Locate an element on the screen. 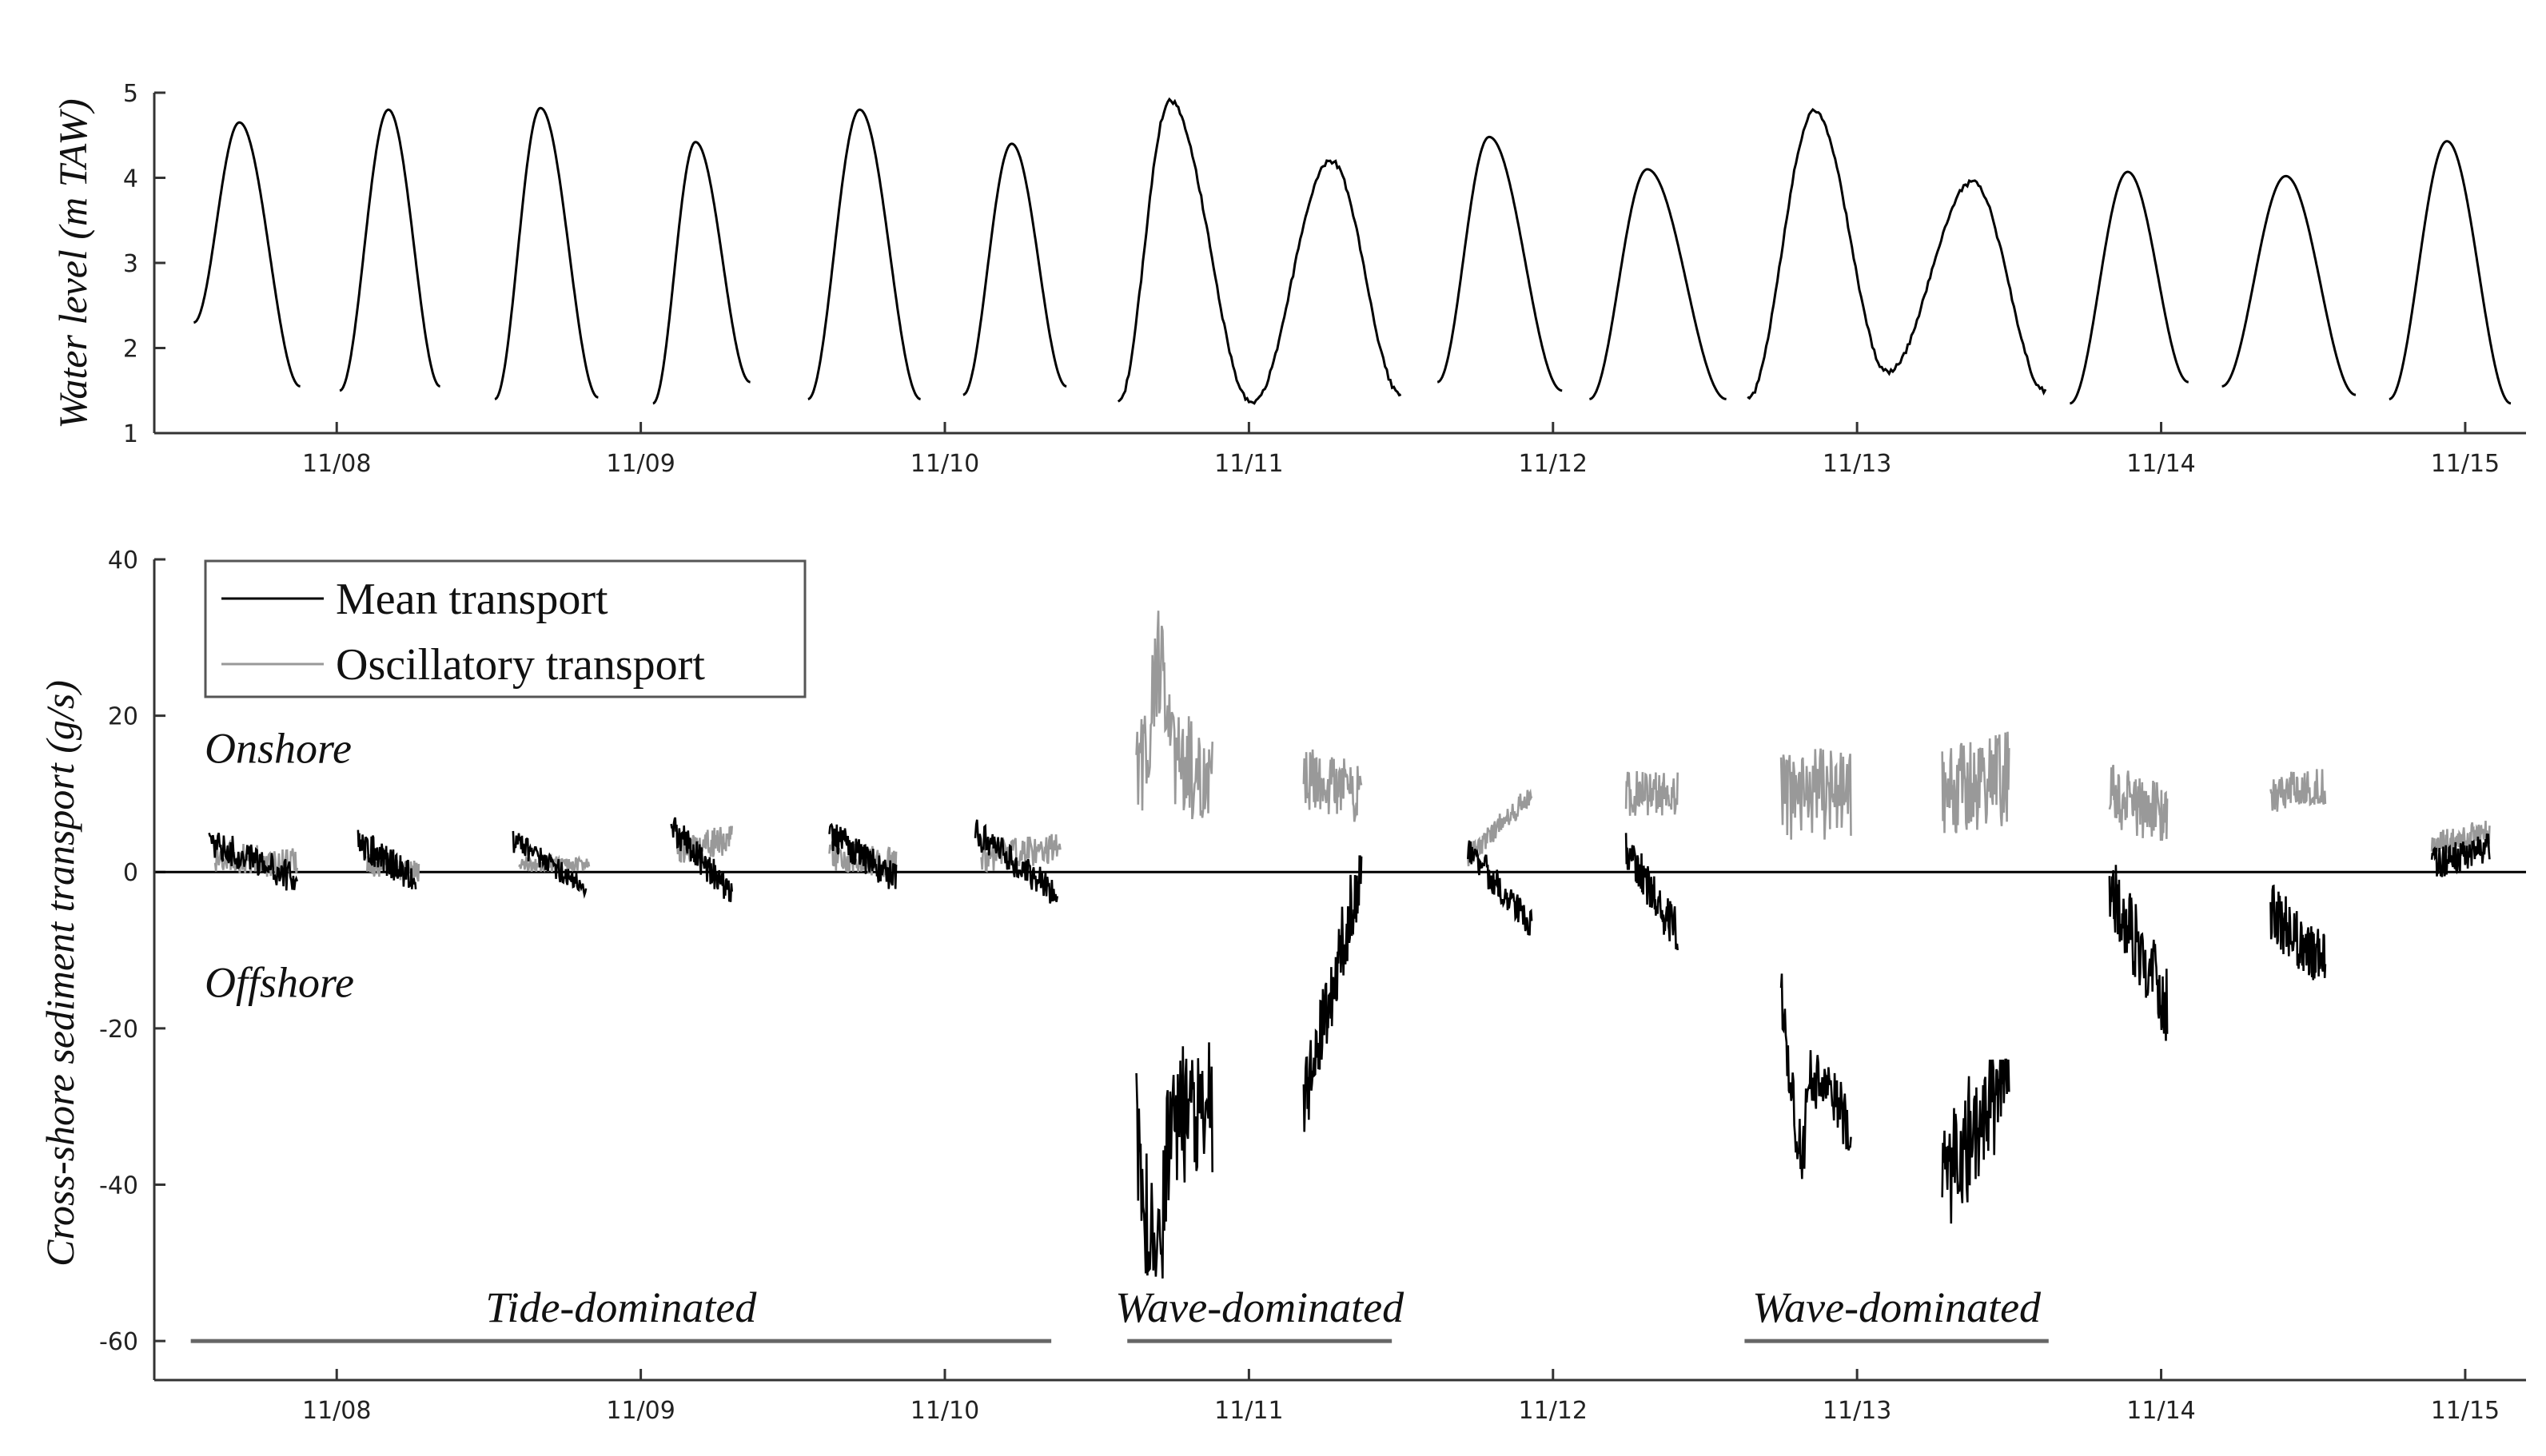  water-level-y-ticks: 1 2 3 4 5 is located at coordinates (144, 264).